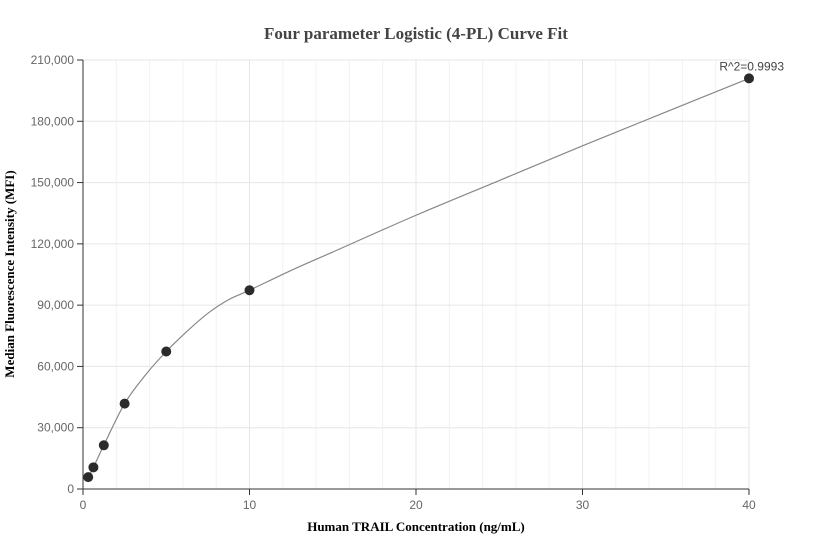 This screenshot has height=560, width=832. I want to click on y-tick-label: 150,000, so click(53, 183).